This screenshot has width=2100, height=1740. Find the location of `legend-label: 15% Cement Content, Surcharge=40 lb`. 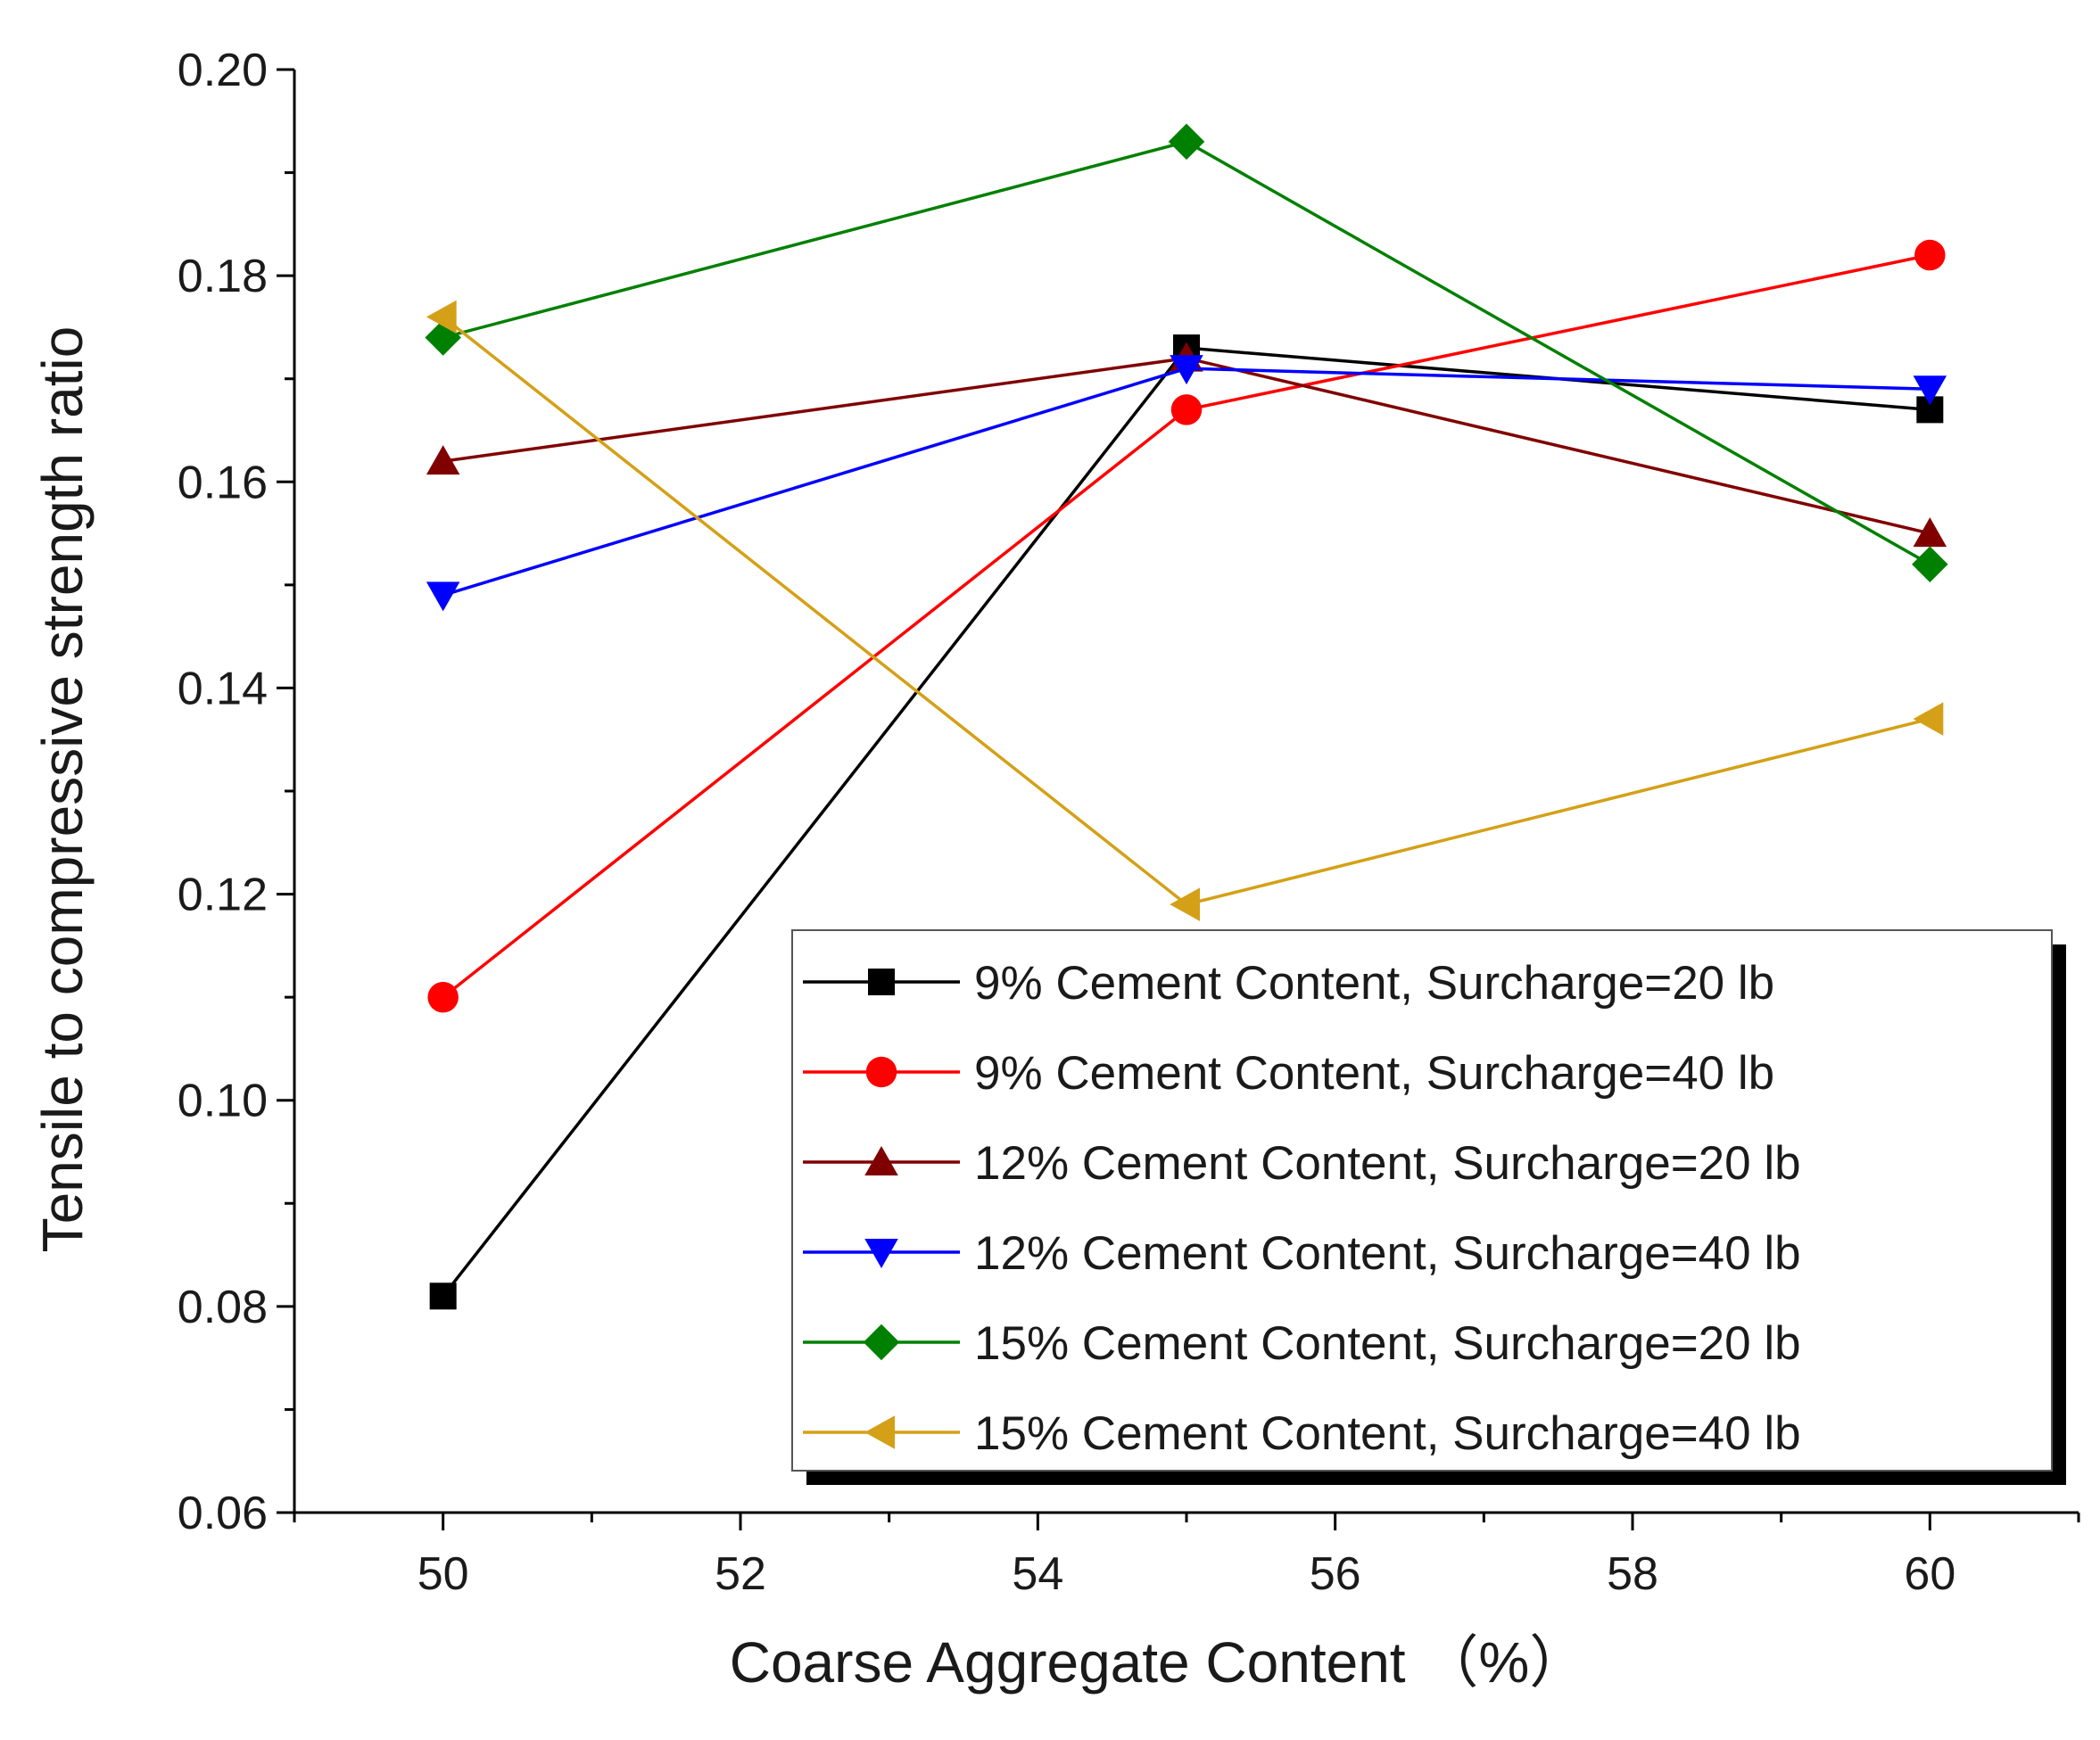

legend-label: 15% Cement Content, Surcharge=40 lb is located at coordinates (1387, 1433).